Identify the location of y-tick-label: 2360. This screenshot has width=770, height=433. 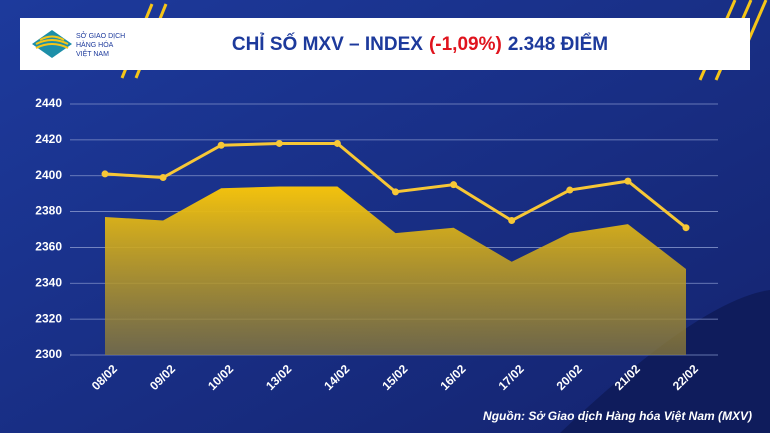
(48, 247).